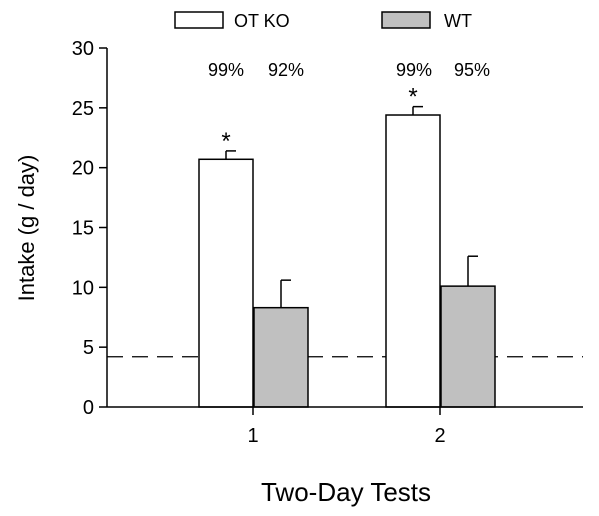 The width and height of the screenshot is (599, 516). What do you see at coordinates (458, 21) in the screenshot?
I see `legend-label-wt: WT` at bounding box center [458, 21].